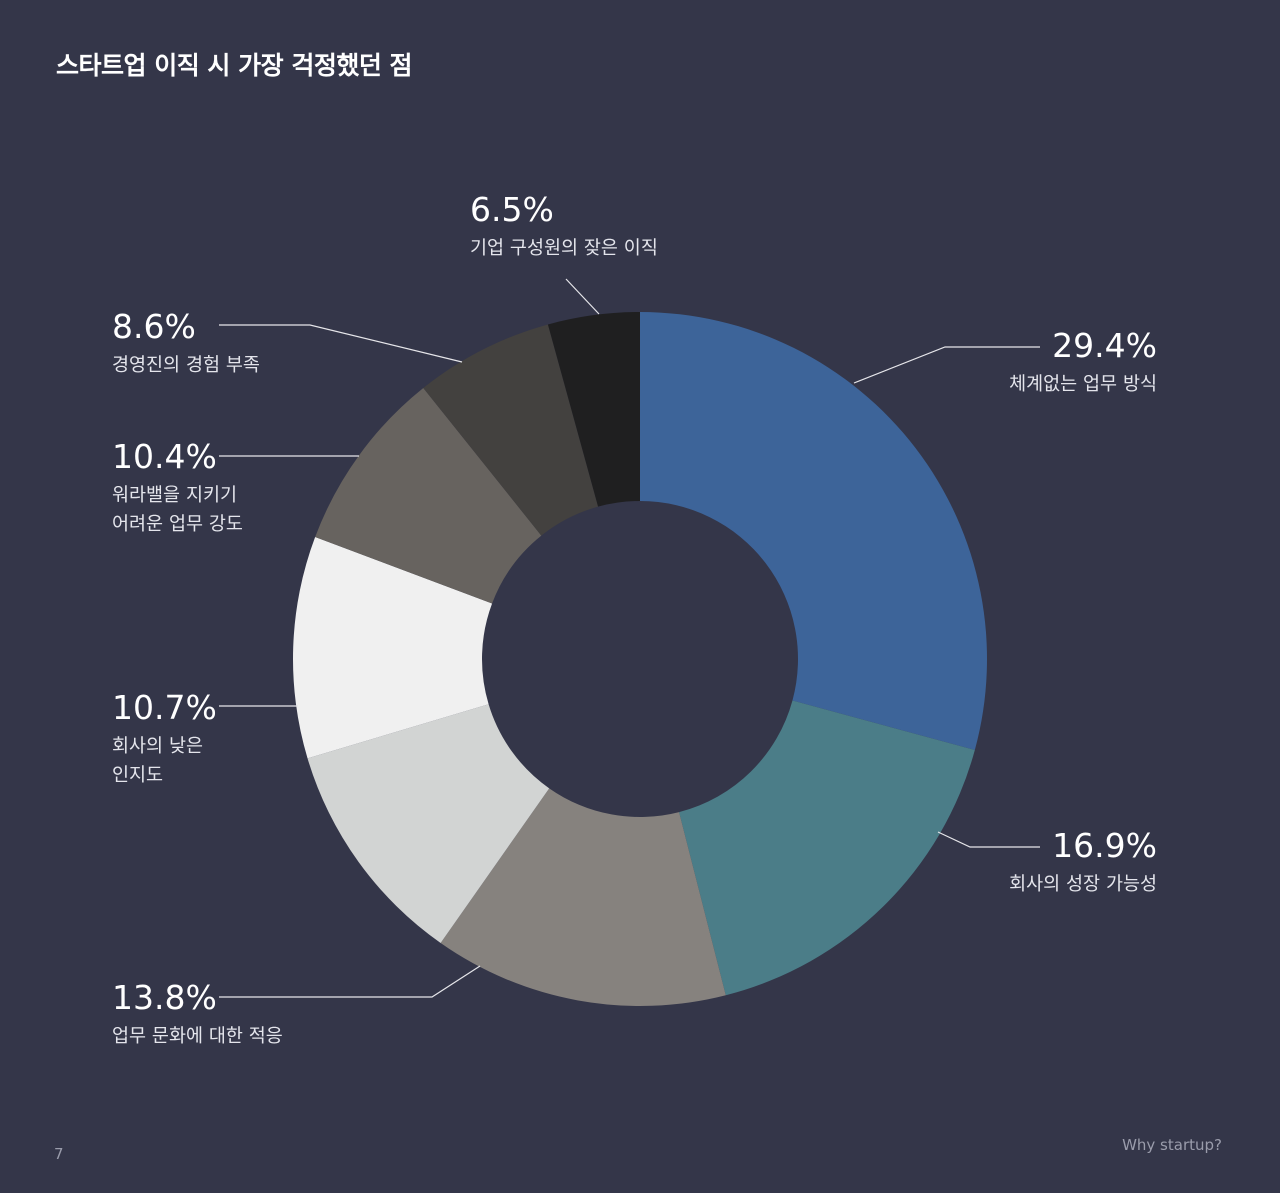 The height and width of the screenshot is (1193, 1280). I want to click on slice-percent-label: 13.8%, so click(164, 997).